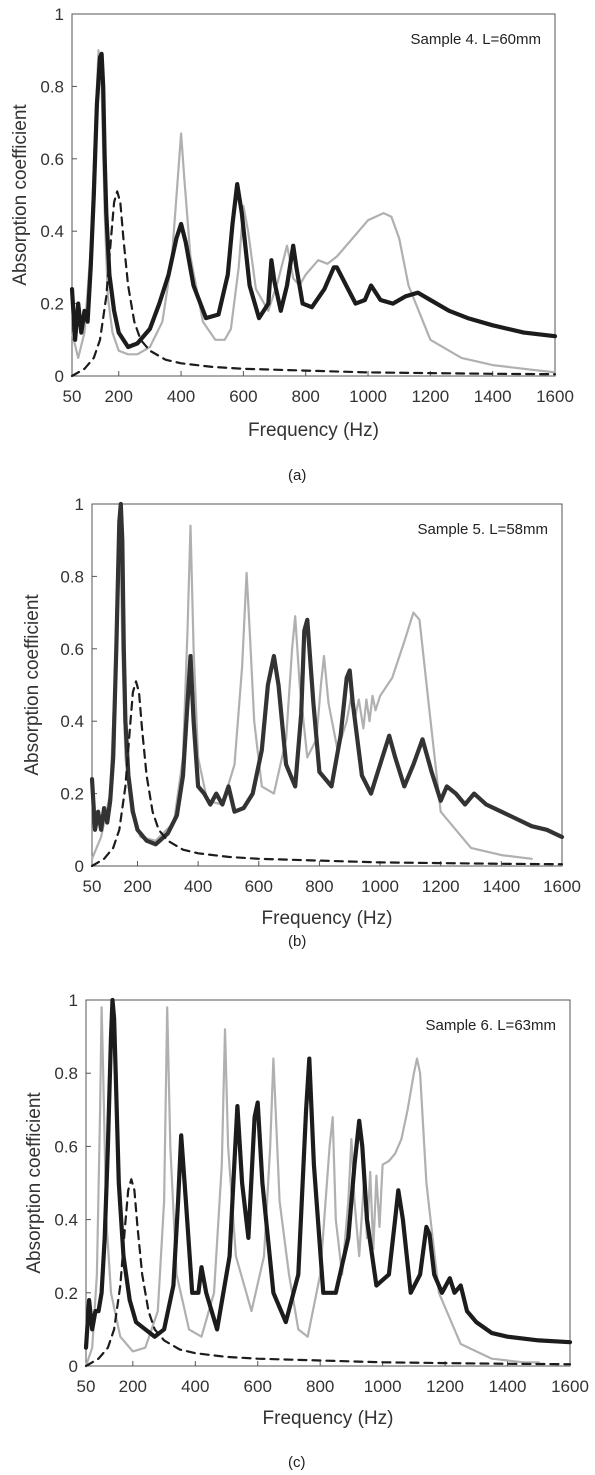  What do you see at coordinates (297, 475) in the screenshot?
I see `caption-a: (a)` at bounding box center [297, 475].